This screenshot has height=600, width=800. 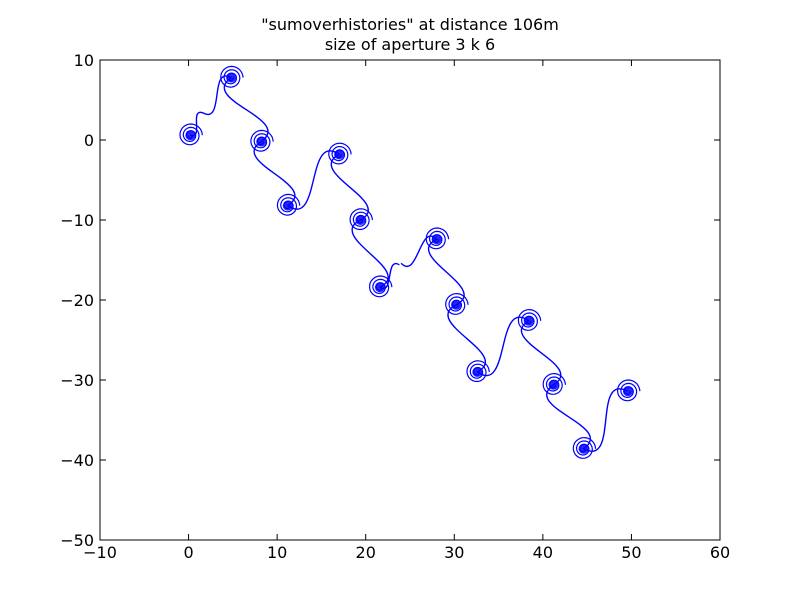 I want to click on y-tick-label: −10, so click(x=77, y=220).